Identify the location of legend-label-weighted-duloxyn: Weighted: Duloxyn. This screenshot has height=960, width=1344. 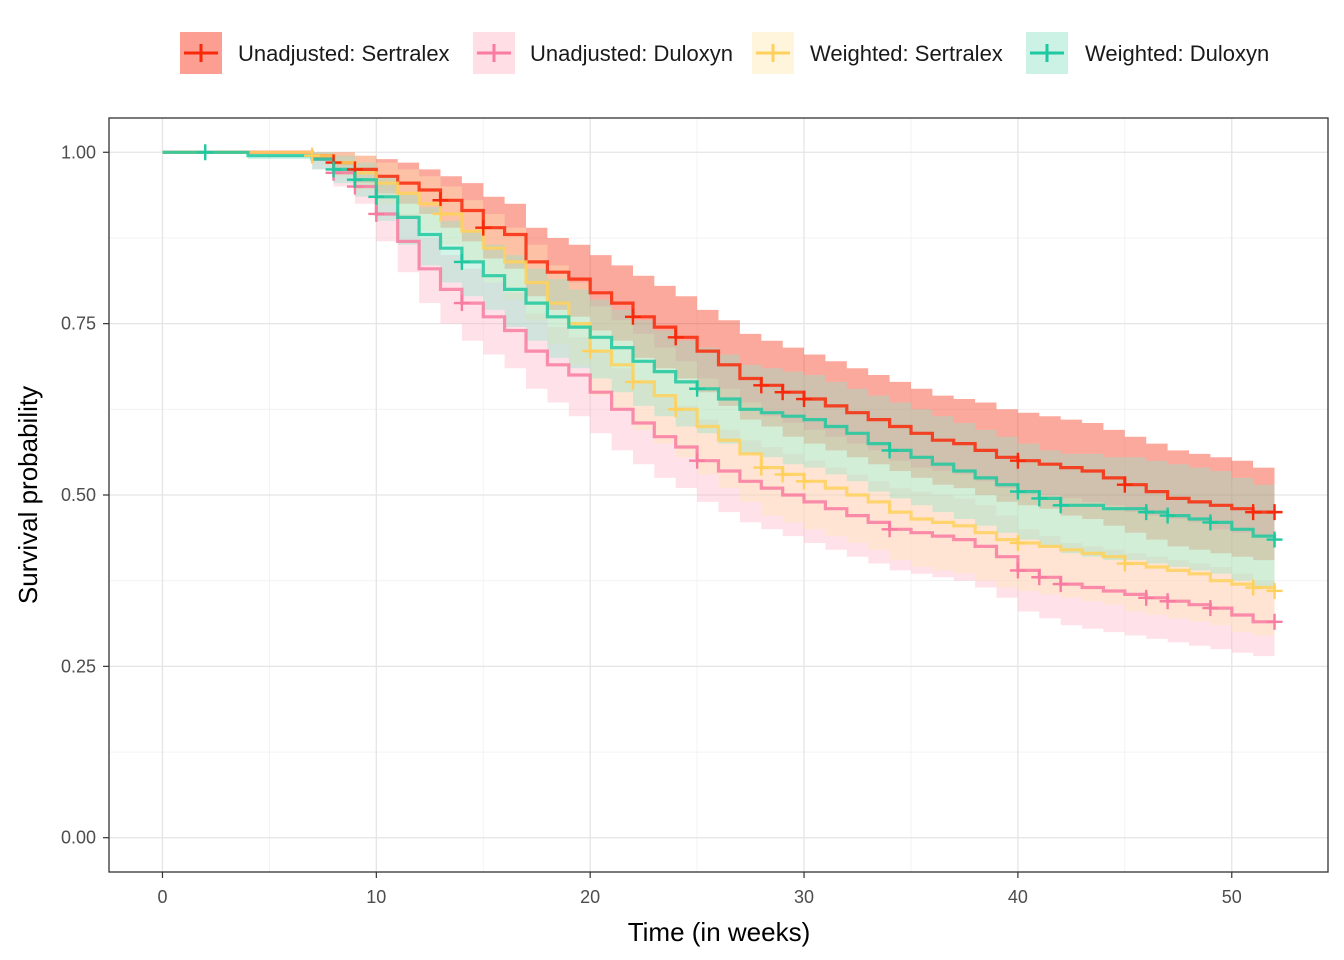
(1177, 53).